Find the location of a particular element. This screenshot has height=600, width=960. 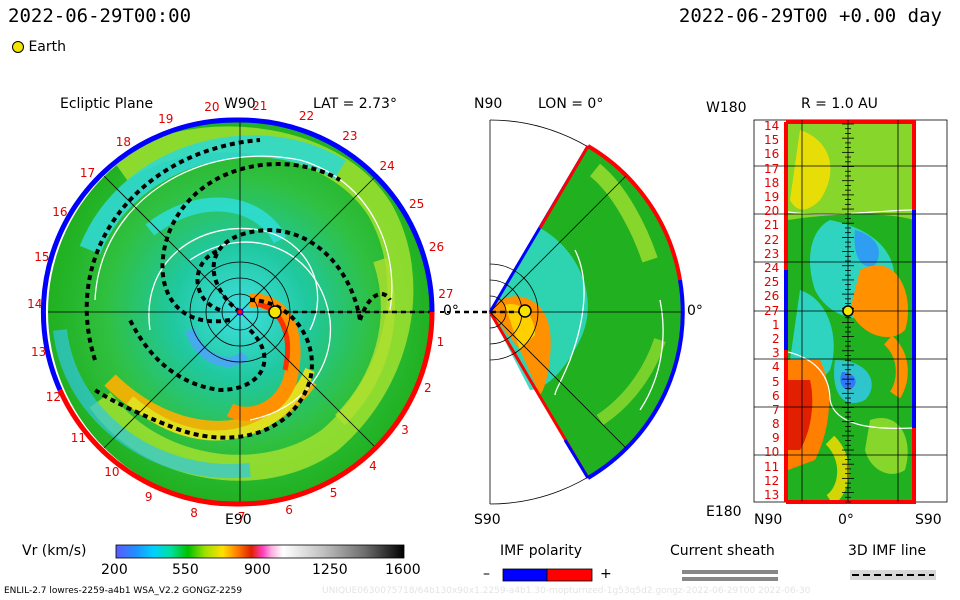

radial-y-label: 25 is located at coordinates (772, 282).